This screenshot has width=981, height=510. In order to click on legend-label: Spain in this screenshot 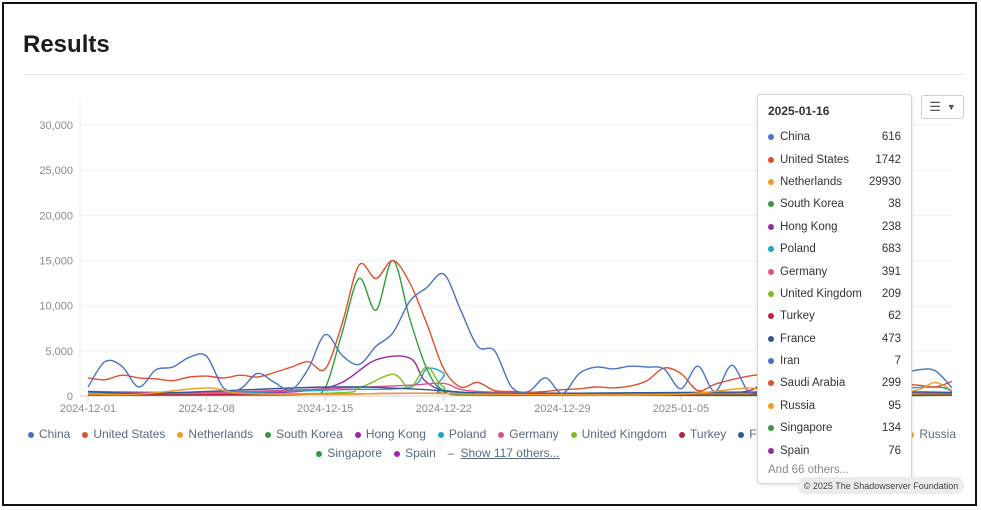, I will do `click(420, 453)`.